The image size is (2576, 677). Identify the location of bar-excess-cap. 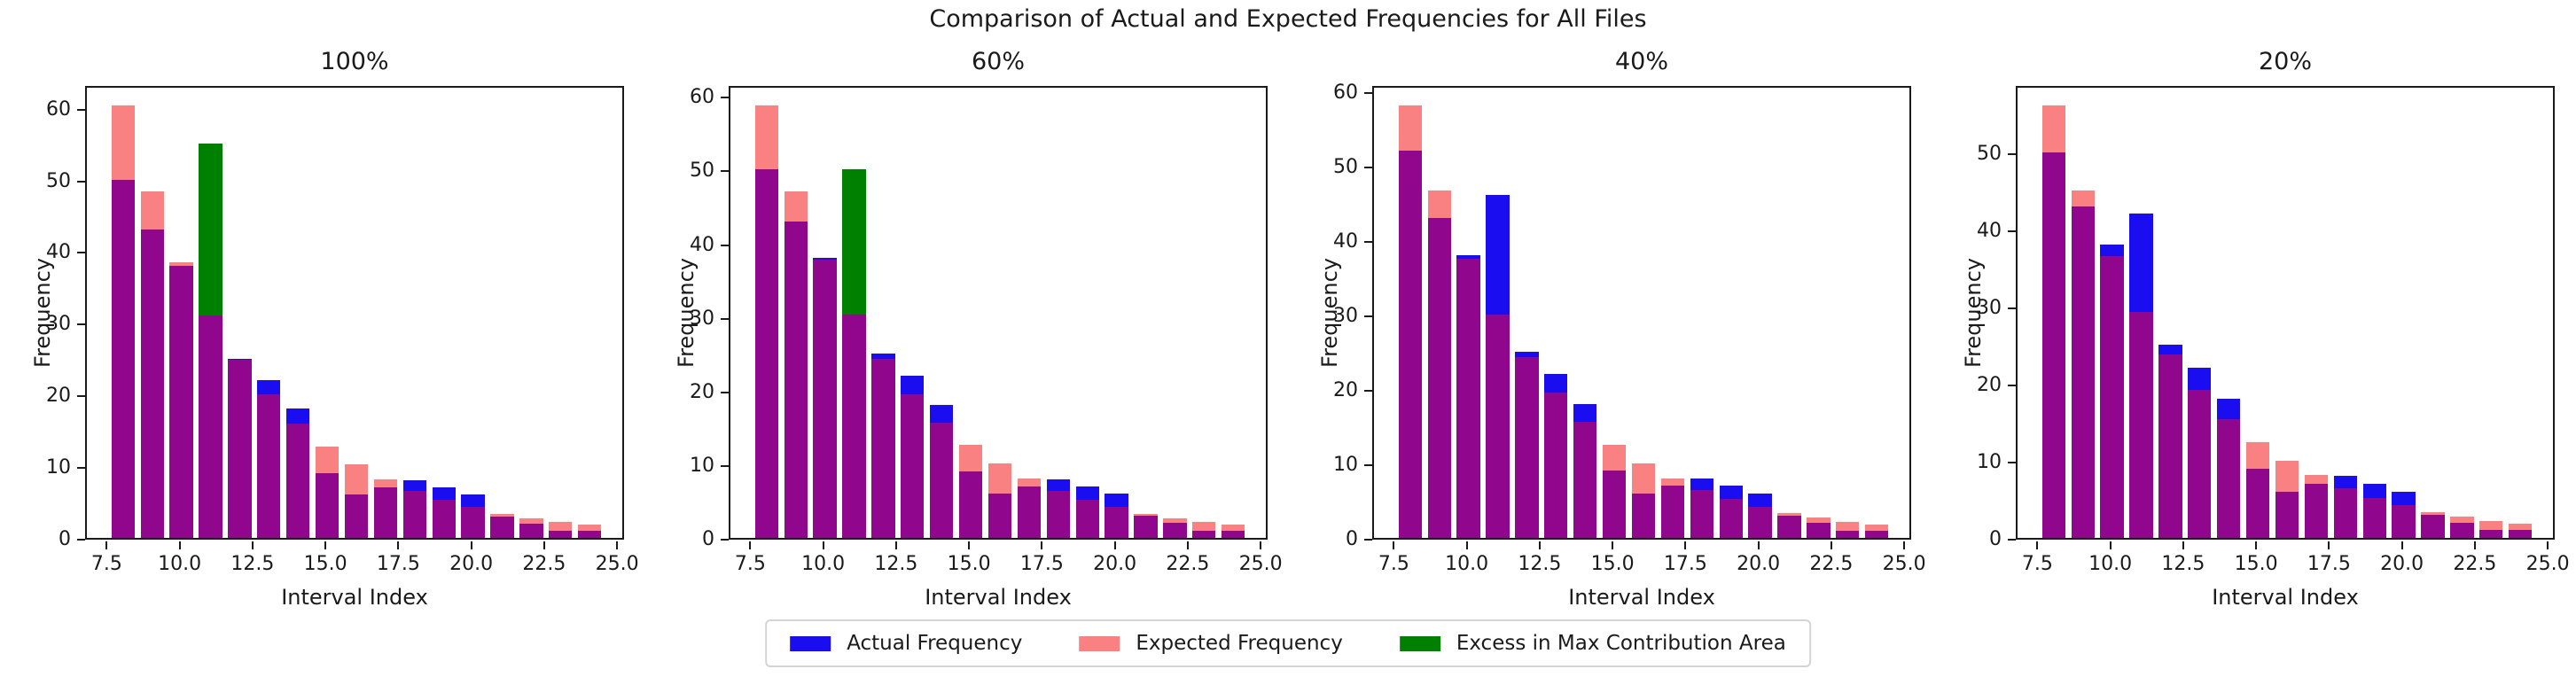
(854, 242).